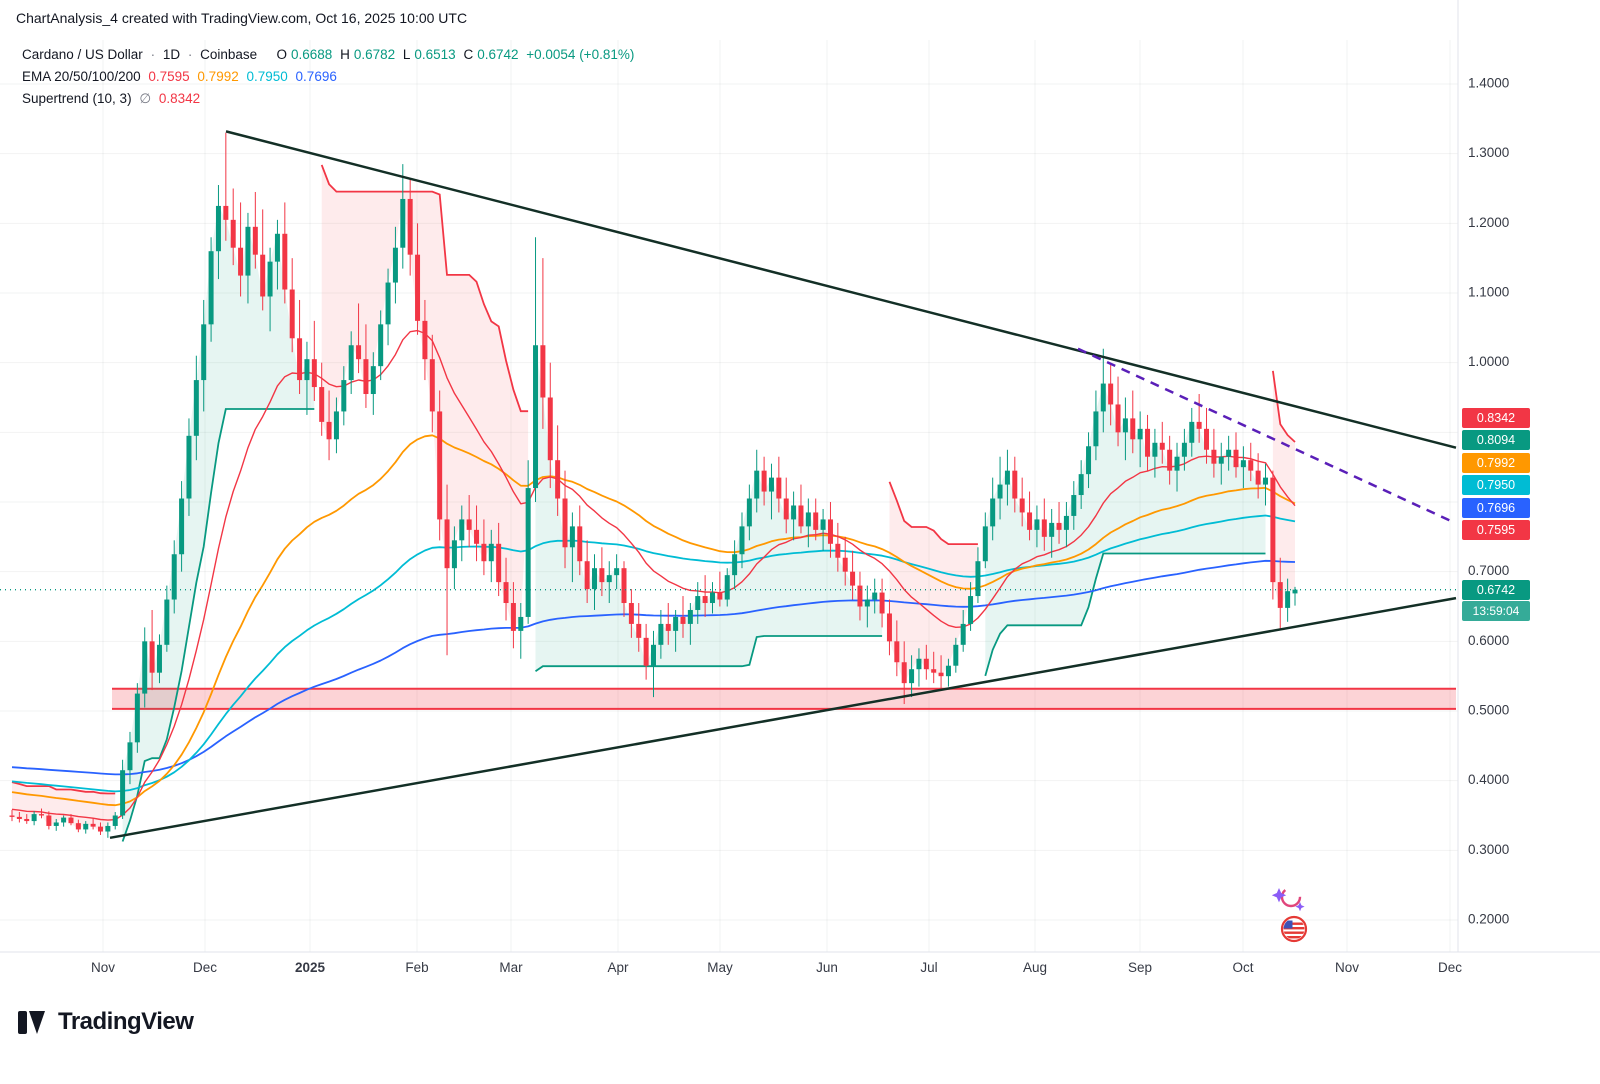  What do you see at coordinates (1265, 435) in the screenshot?
I see `purple-projection` at bounding box center [1265, 435].